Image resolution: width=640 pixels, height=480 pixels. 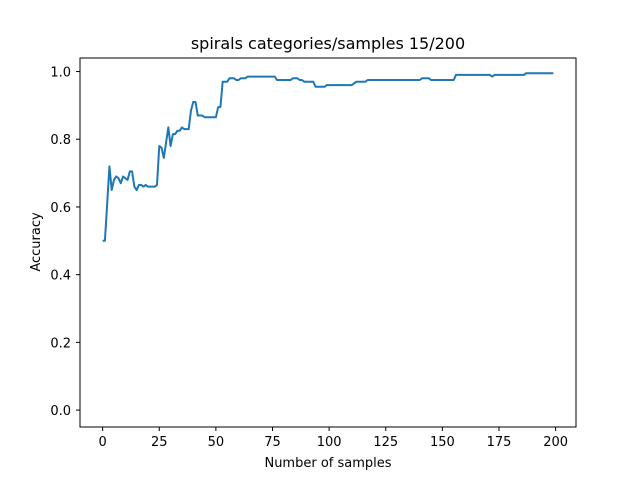 What do you see at coordinates (327, 463) in the screenshot?
I see `x-axis-label: Number of samples` at bounding box center [327, 463].